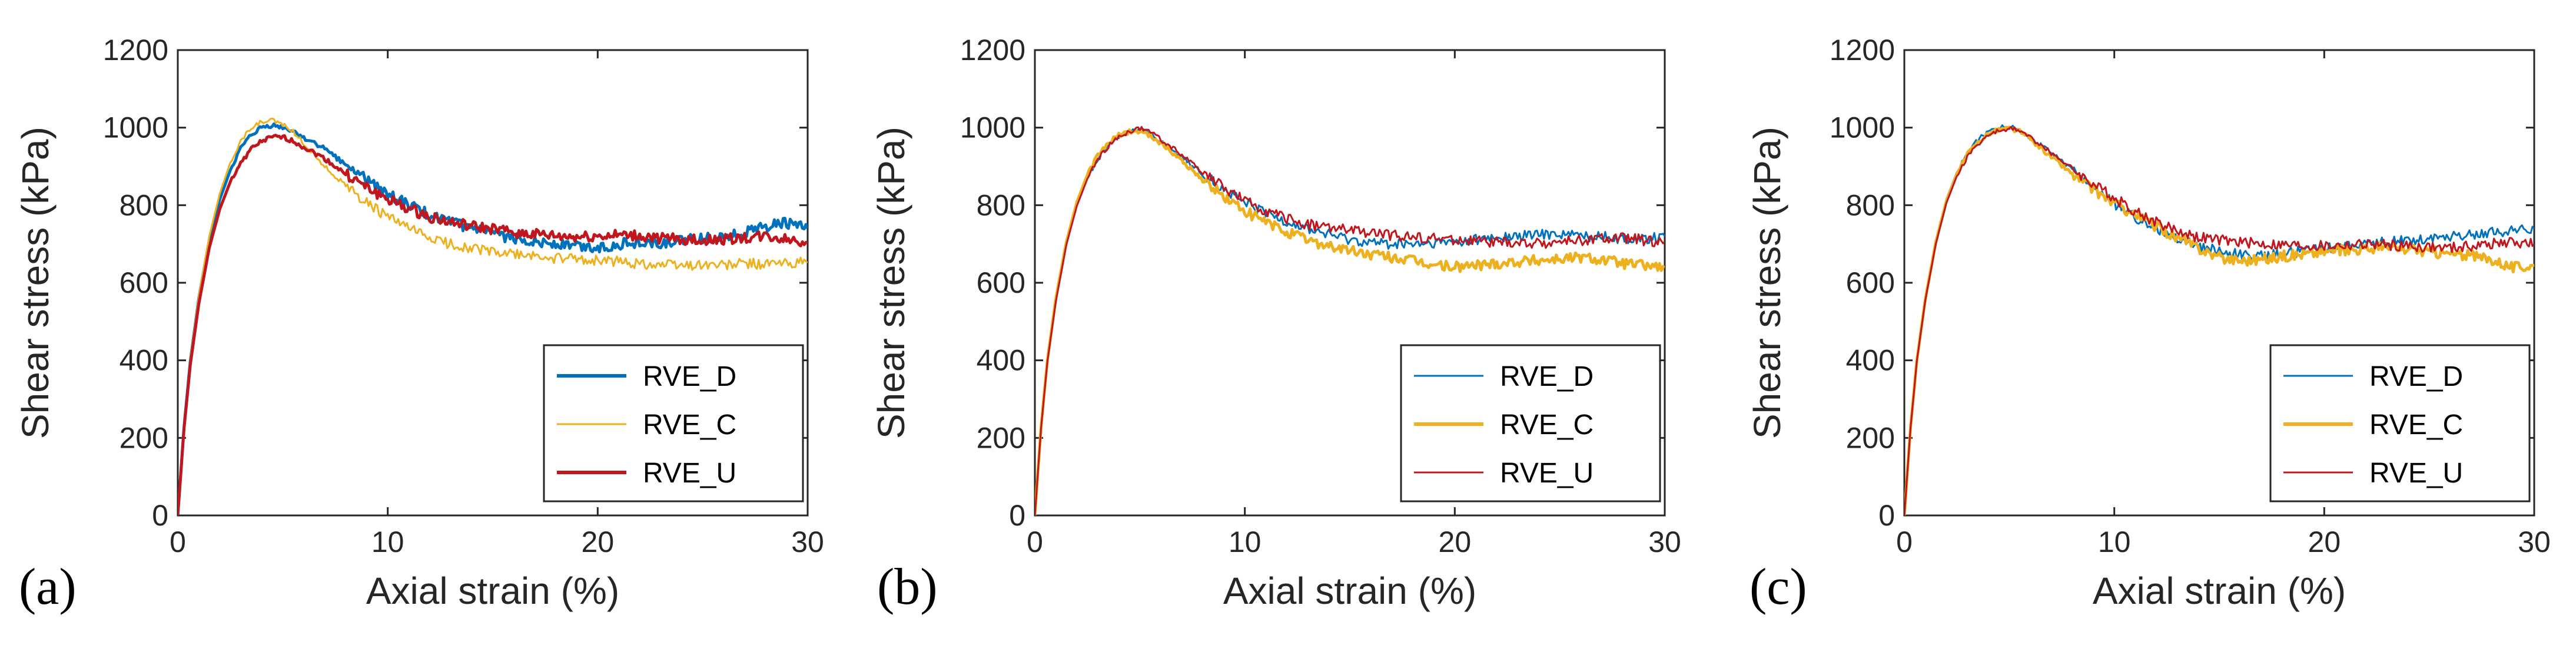  I want to click on panel-label: (a), so click(48, 587).